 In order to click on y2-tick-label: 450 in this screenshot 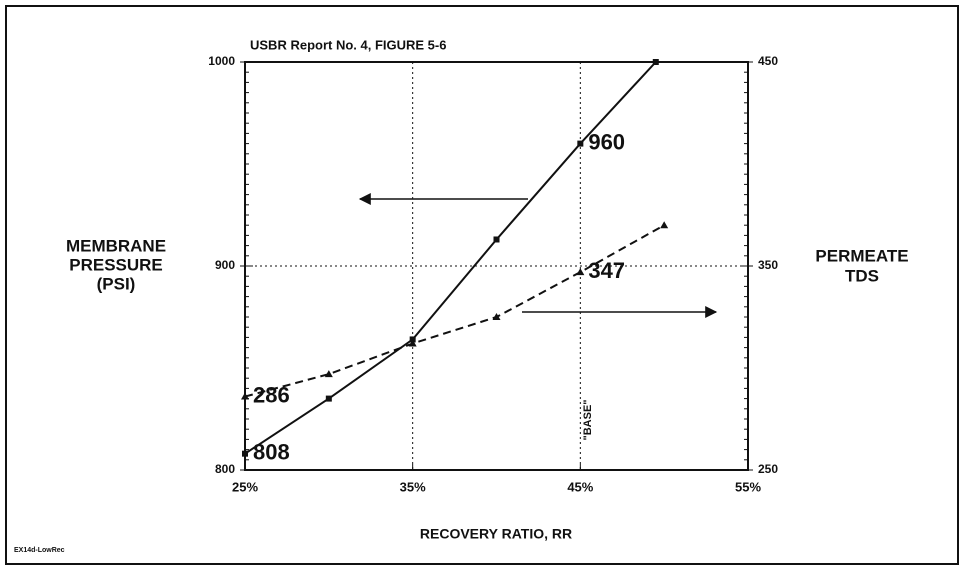, I will do `click(768, 61)`.